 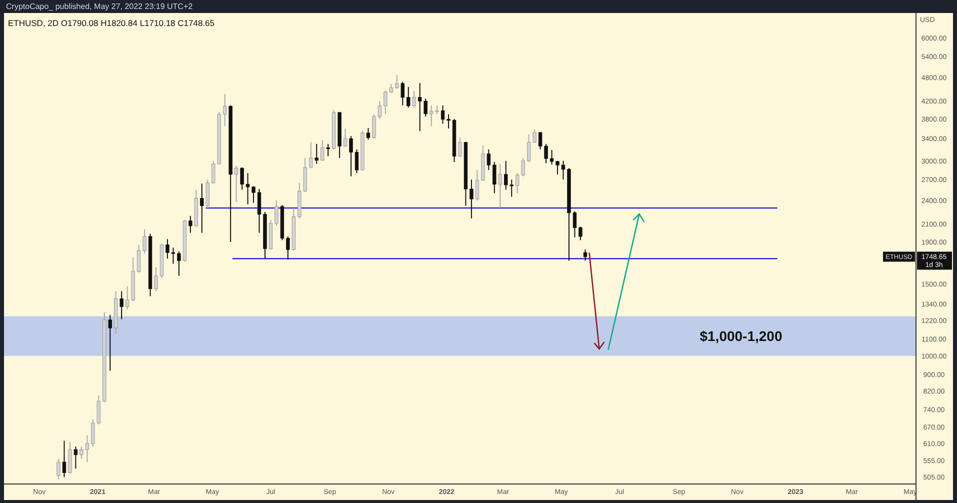 What do you see at coordinates (100, 6) in the screenshot?
I see `chart-subtitle: CryptoCapo_ published, May 27, 2022 23:19 UTC+2` at bounding box center [100, 6].